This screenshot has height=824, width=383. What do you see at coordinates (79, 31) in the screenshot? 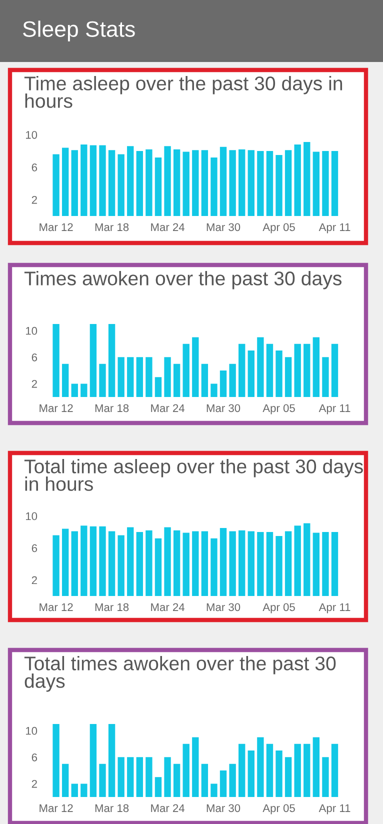
I see `text: Sleep Stats` at bounding box center [79, 31].